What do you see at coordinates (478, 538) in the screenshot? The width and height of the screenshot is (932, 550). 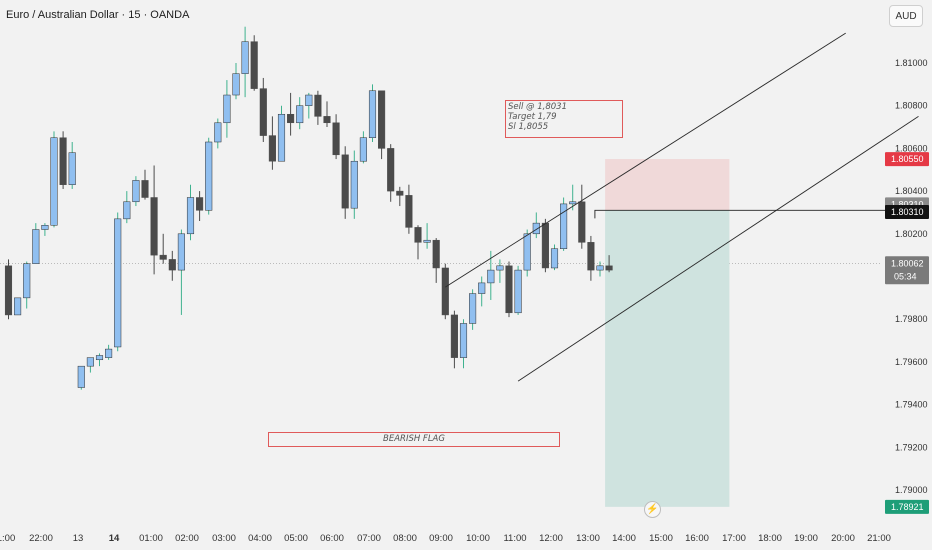 I see `time-tick-label: 10:00` at bounding box center [478, 538].